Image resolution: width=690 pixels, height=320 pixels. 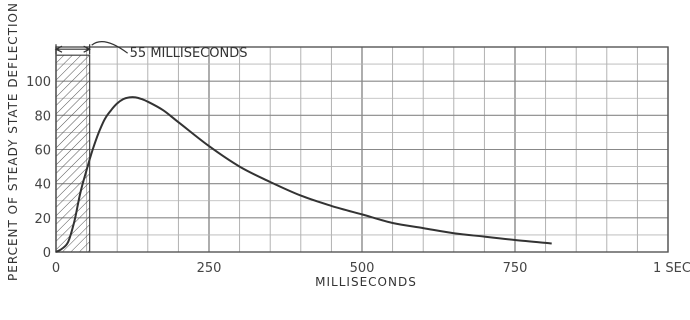 I want to click on y-tick-label: 0, so click(x=47, y=253).